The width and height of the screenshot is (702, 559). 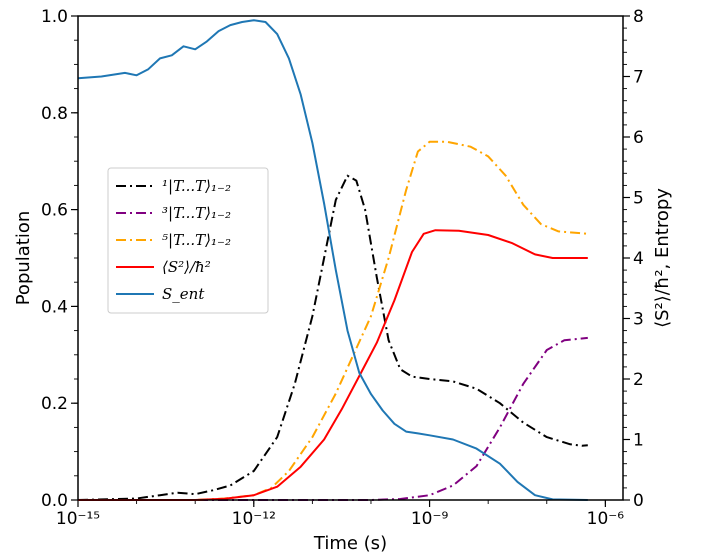 What do you see at coordinates (638, 138) in the screenshot?
I see `y-right-tick-label: 6` at bounding box center [638, 138].